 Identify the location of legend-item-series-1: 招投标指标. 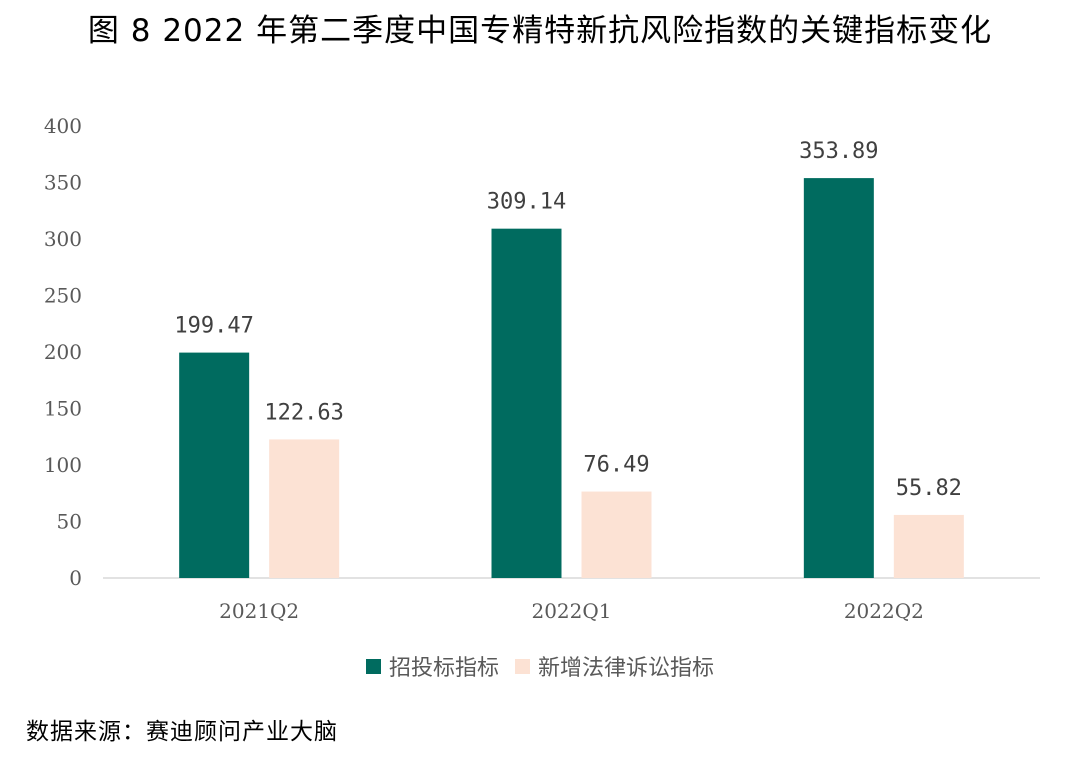
(432, 666).